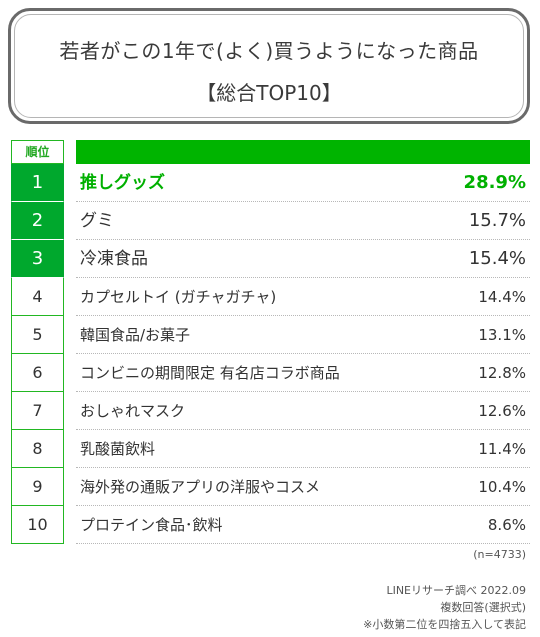  I want to click on rank-cell: 8, so click(37, 449).